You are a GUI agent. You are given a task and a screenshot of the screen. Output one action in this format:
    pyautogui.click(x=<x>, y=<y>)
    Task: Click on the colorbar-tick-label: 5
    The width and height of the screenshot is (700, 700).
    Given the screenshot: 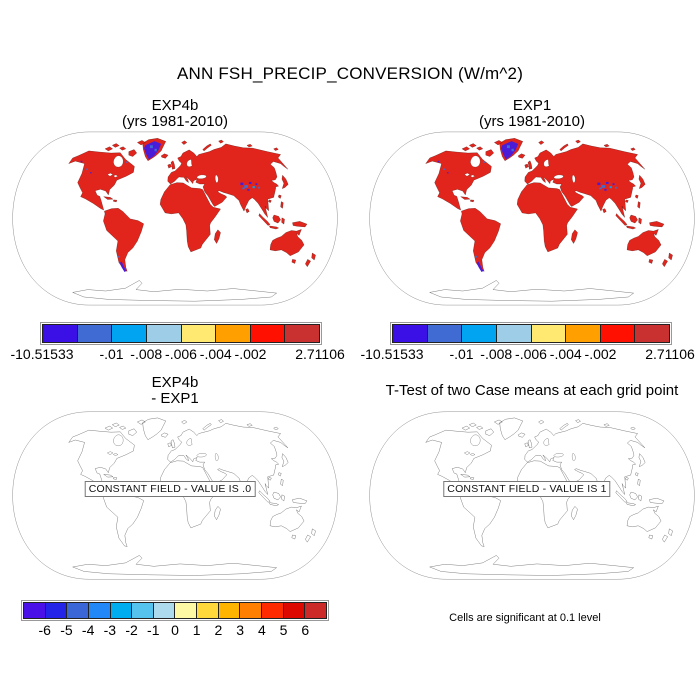 What is the action you would take?
    pyautogui.click(x=283, y=630)
    